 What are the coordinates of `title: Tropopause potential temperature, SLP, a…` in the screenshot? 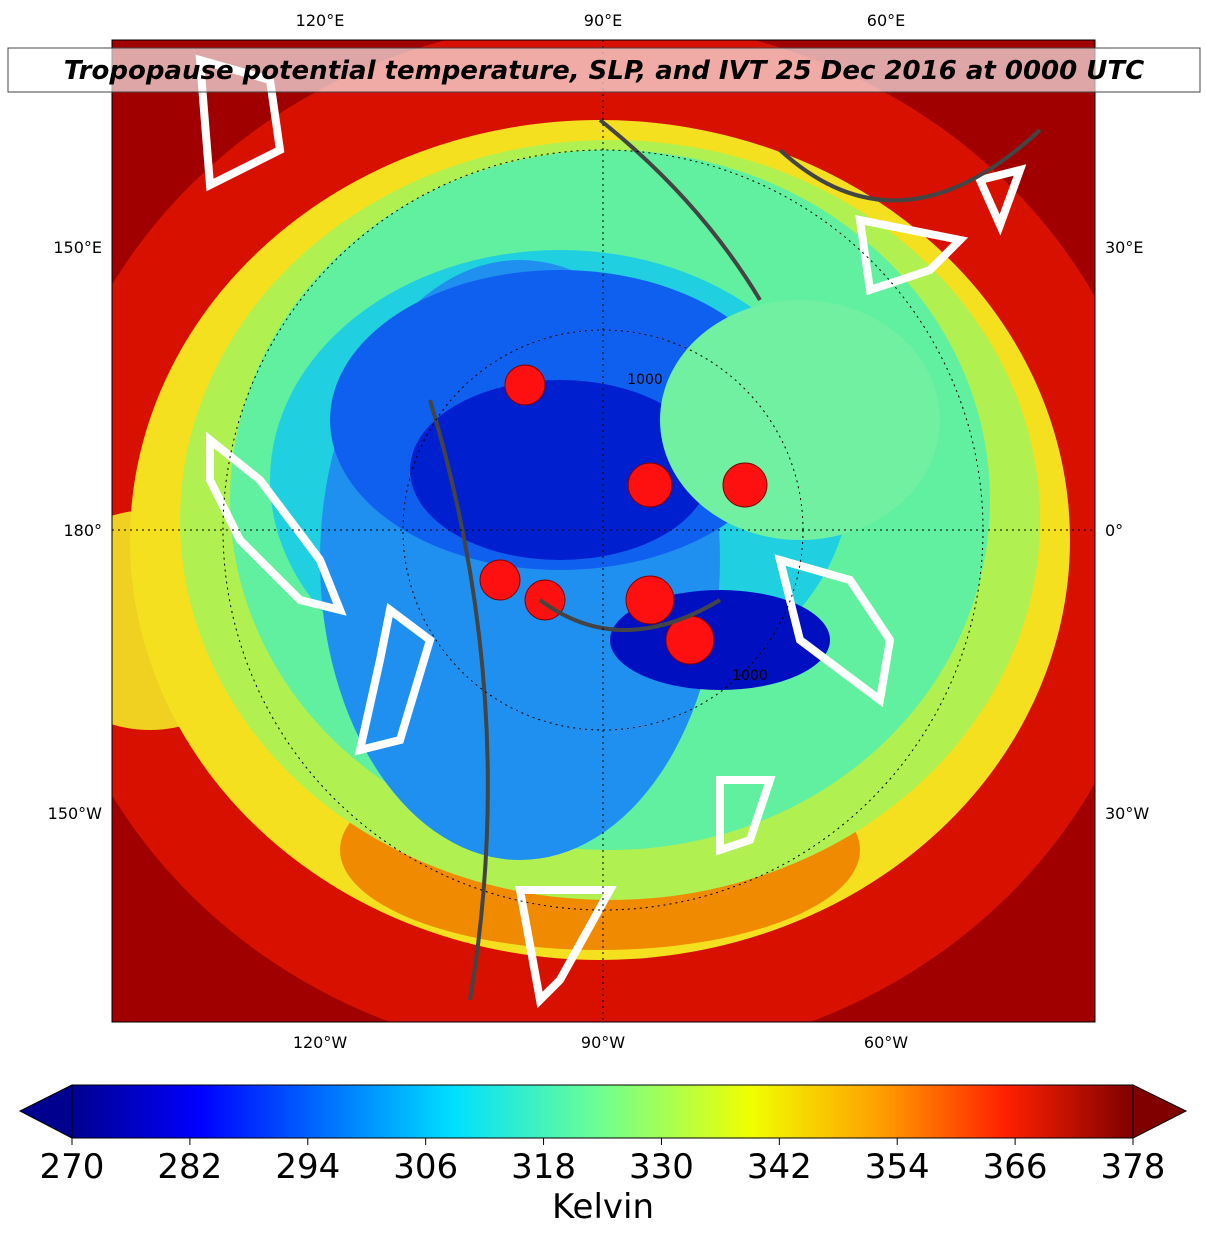 It's located at (604, 71).